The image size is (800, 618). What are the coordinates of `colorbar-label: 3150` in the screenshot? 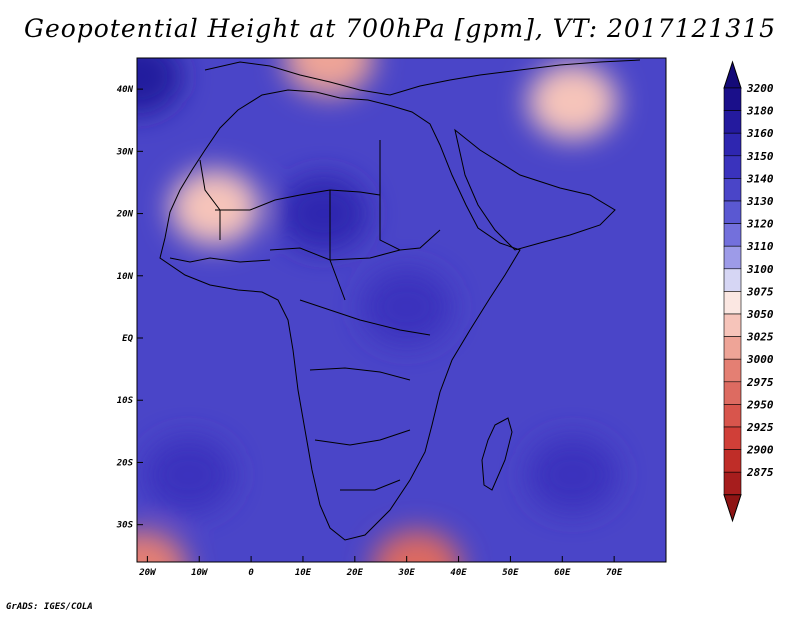 It's located at (760, 156).